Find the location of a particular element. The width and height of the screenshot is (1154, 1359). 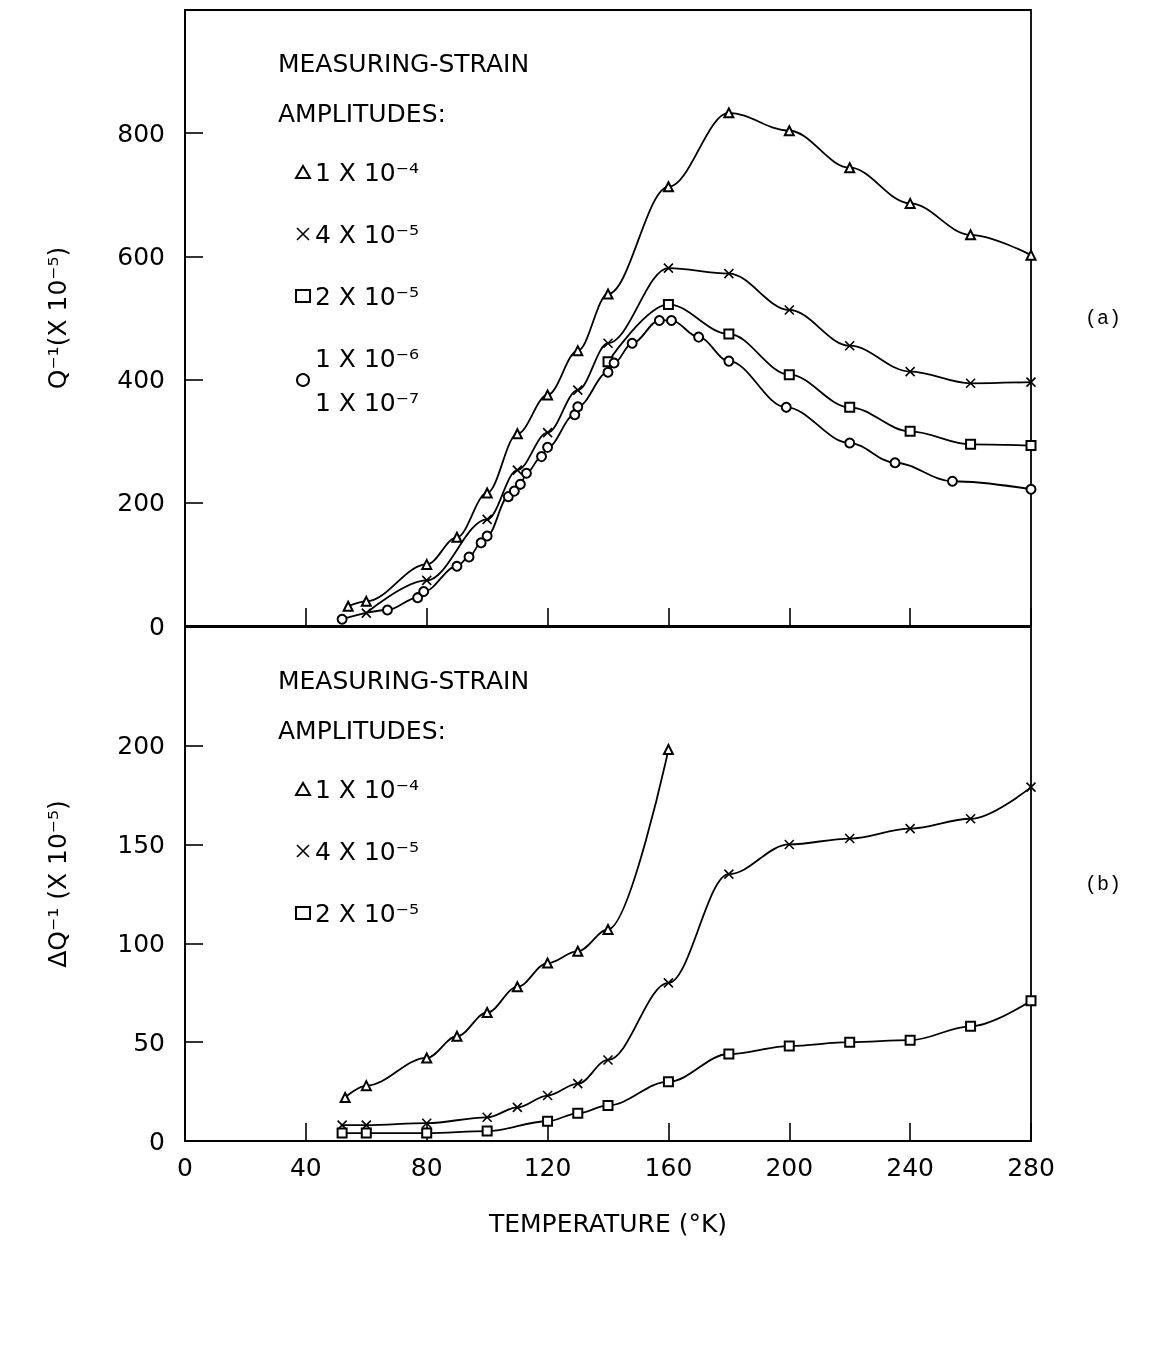

x-tick-label: 160 is located at coordinates (668, 1167).